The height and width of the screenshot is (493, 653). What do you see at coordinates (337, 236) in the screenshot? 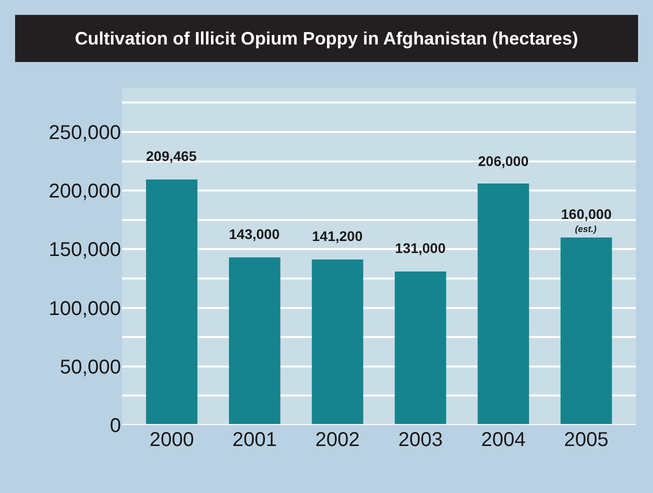
I see `data-label: 141,200` at bounding box center [337, 236].